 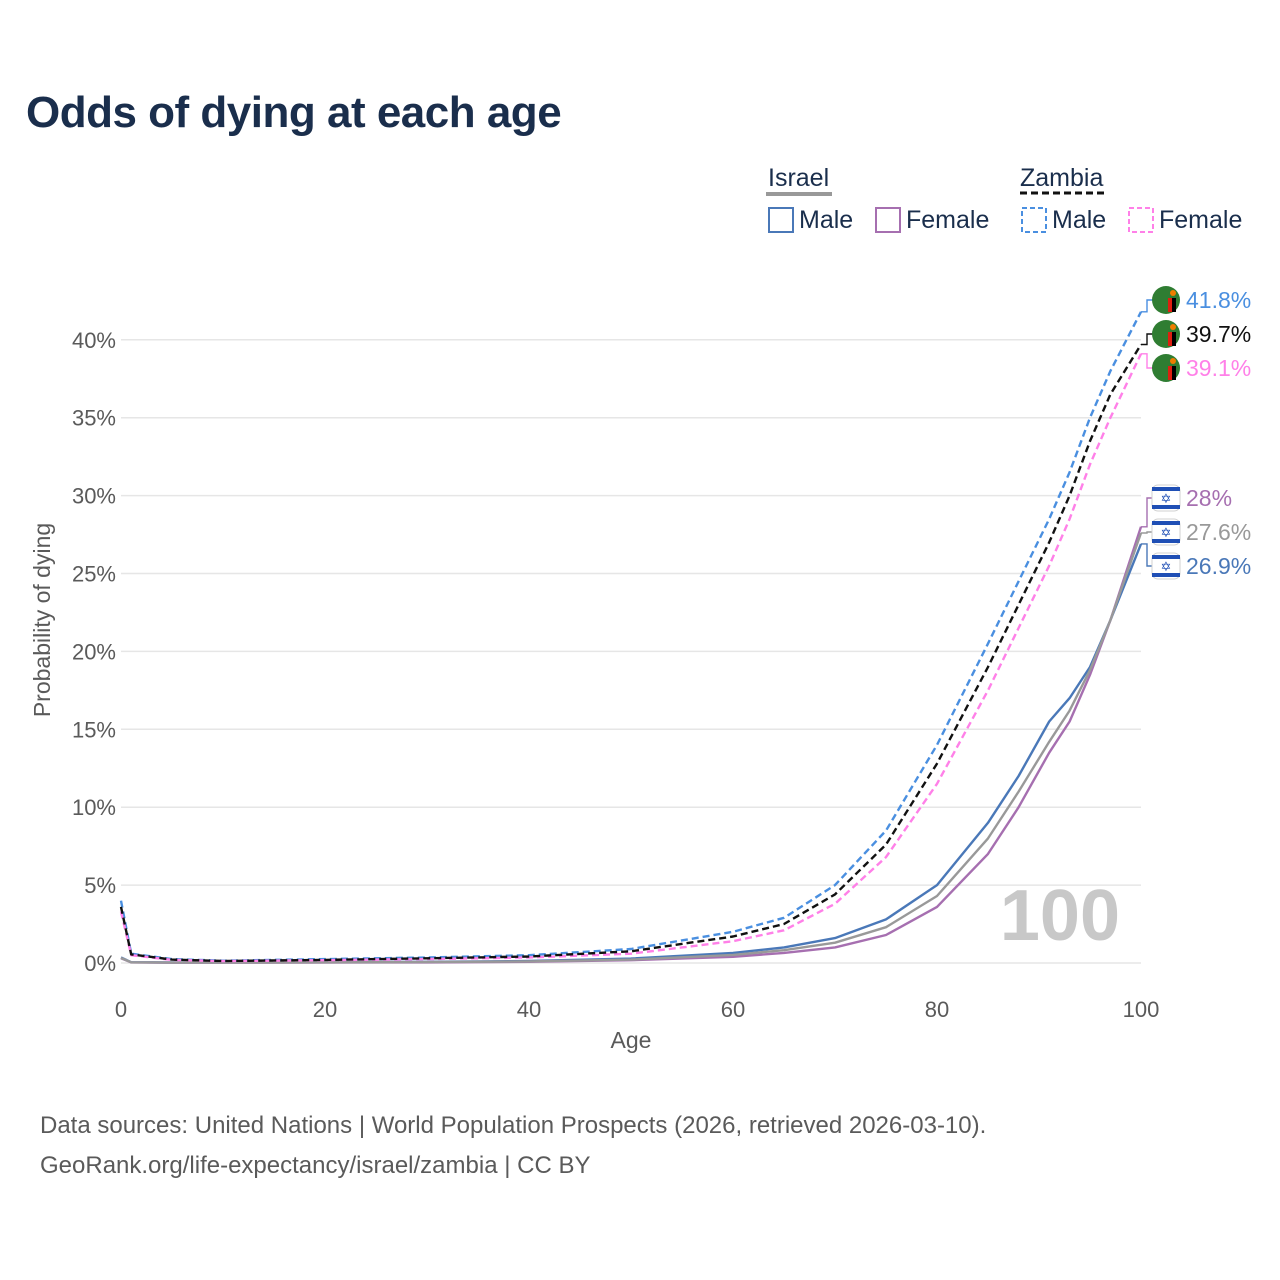 What do you see at coordinates (94, 496) in the screenshot?
I see `y-tick-label: 30%` at bounding box center [94, 496].